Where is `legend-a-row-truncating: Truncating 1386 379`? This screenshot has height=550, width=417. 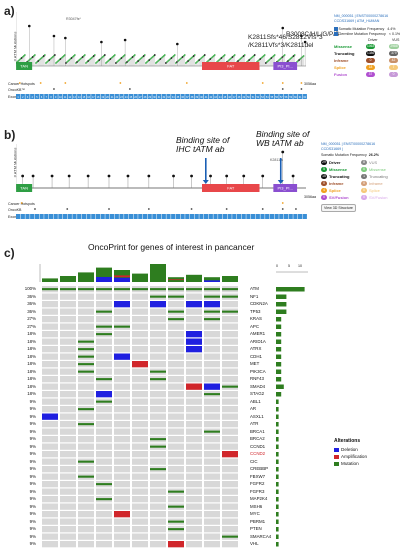 legend-a-row-truncating: Truncating 1386 379 is located at coordinates (366, 53).